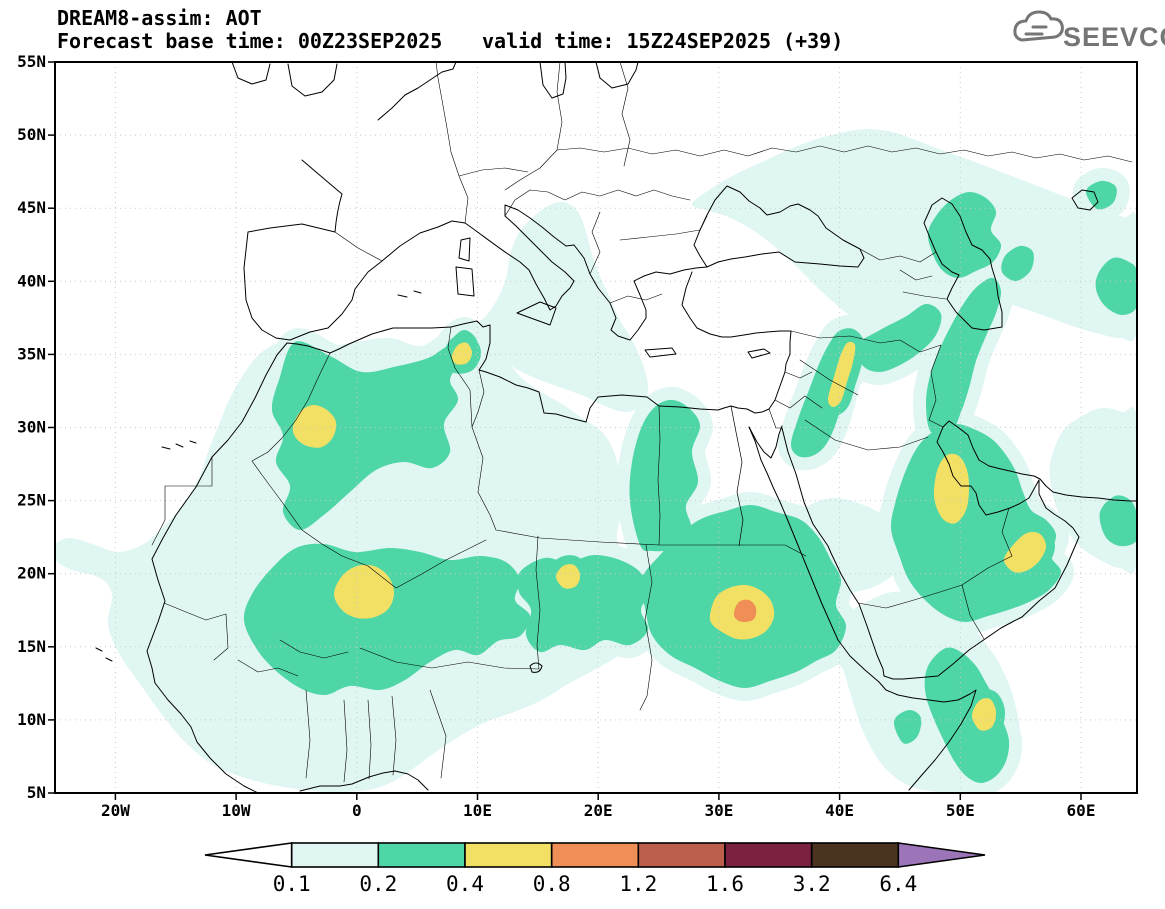  I want to click on colorbar-label: 6.4, so click(898, 884).